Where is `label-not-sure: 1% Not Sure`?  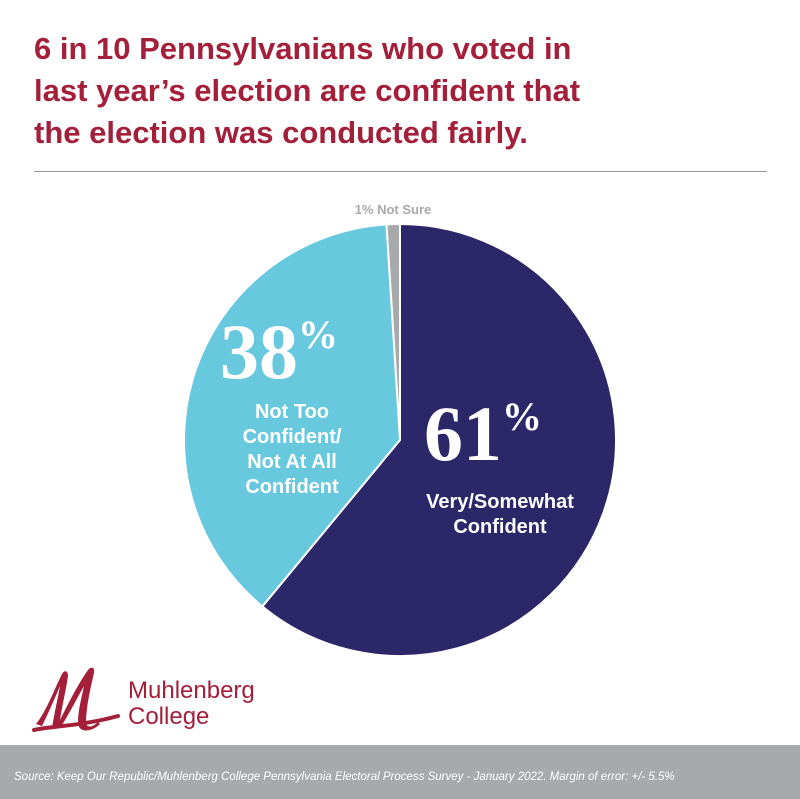 label-not-sure: 1% Not Sure is located at coordinates (393, 209).